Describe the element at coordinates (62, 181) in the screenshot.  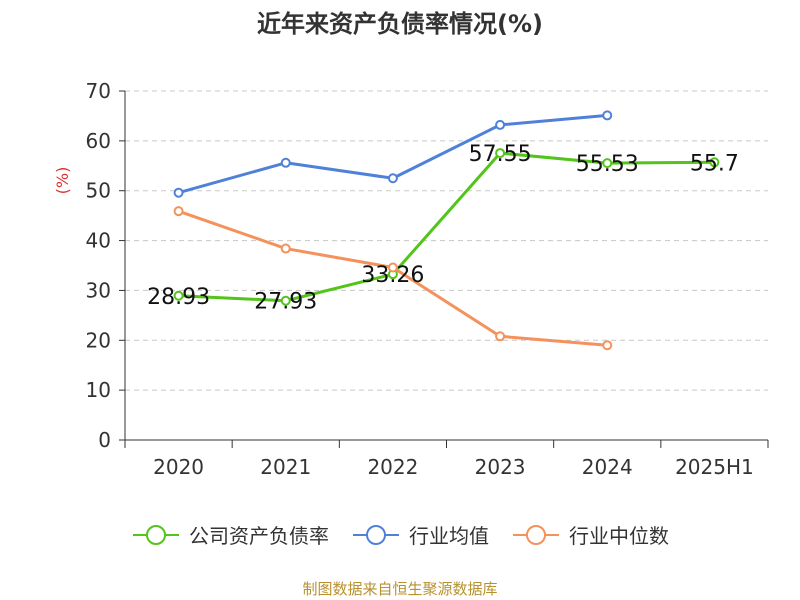
I see `y-axis-label: (%)` at that location.